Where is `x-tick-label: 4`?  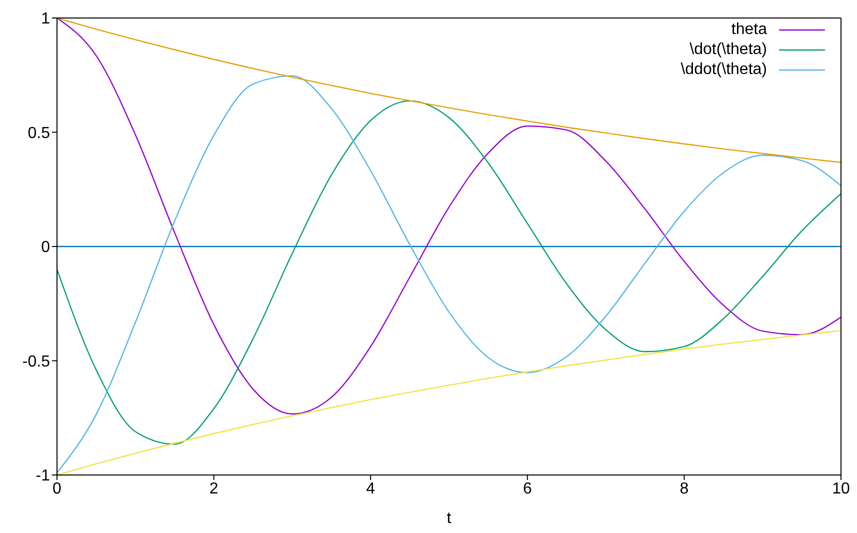
x-tick-label: 4 is located at coordinates (371, 489).